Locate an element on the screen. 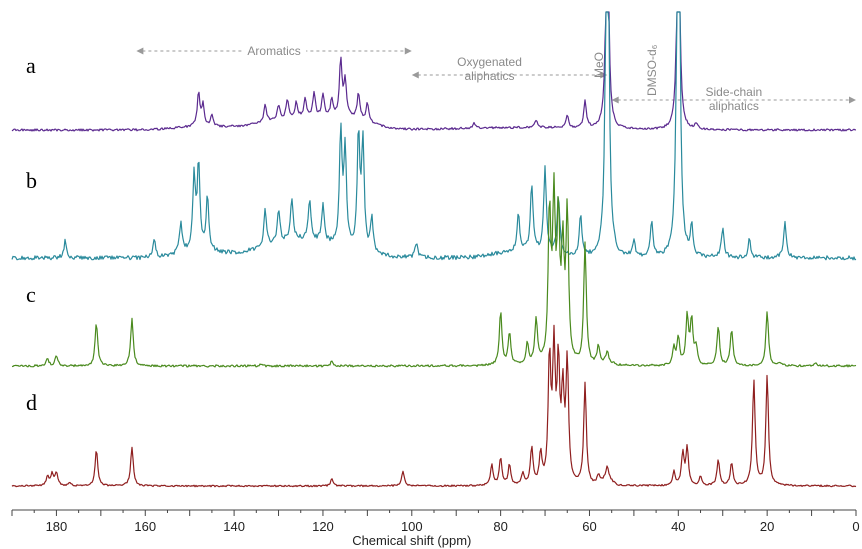  trace-label-a: a is located at coordinates (31, 65).